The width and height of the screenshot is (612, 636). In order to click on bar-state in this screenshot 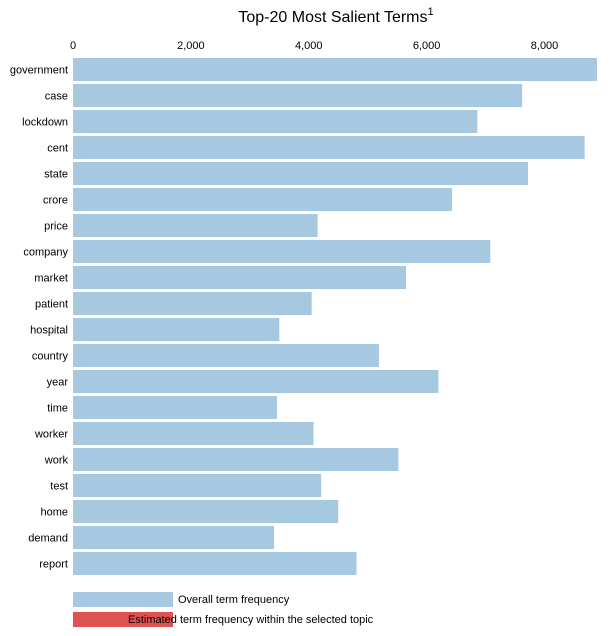, I will do `click(301, 173)`.